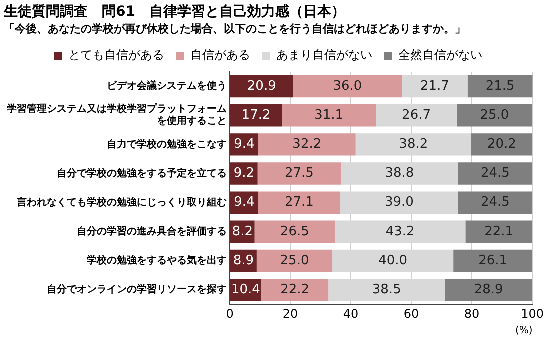 Image resolution: width=547 pixels, height=339 pixels. What do you see at coordinates (351, 313) in the screenshot?
I see `x-tick-label: 40` at bounding box center [351, 313].